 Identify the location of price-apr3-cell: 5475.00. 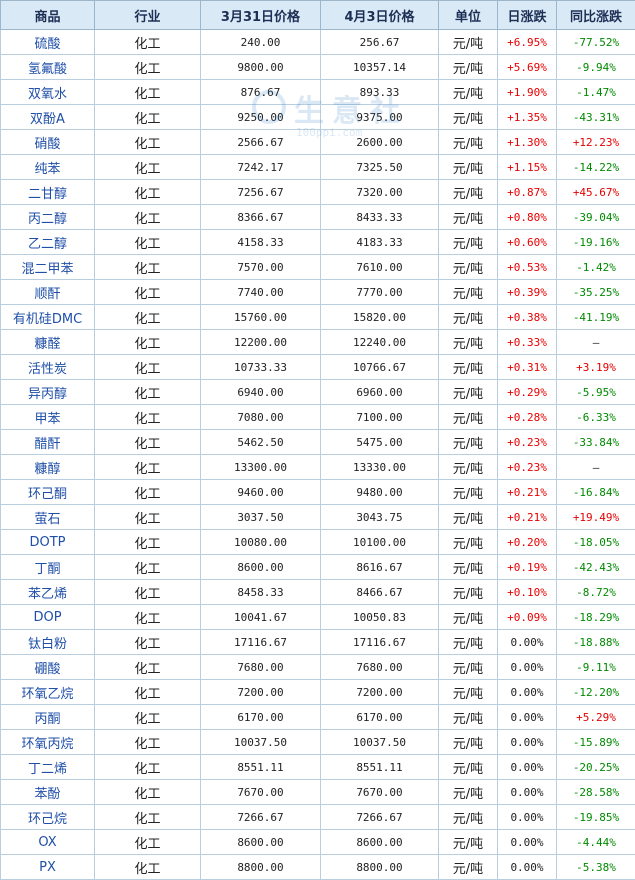
(380, 442).